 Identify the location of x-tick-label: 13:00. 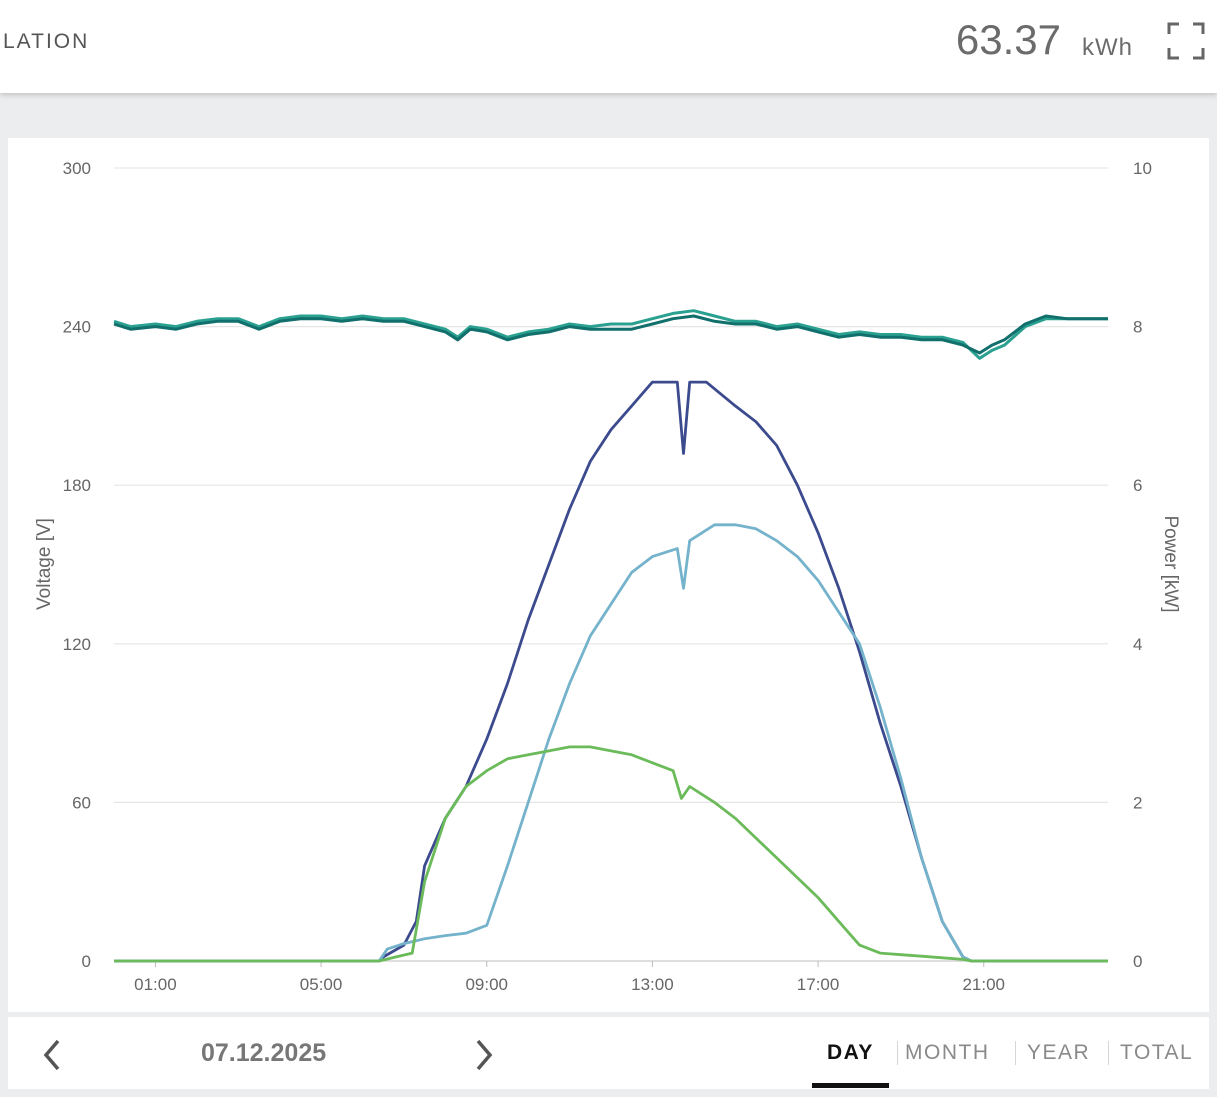
(652, 984).